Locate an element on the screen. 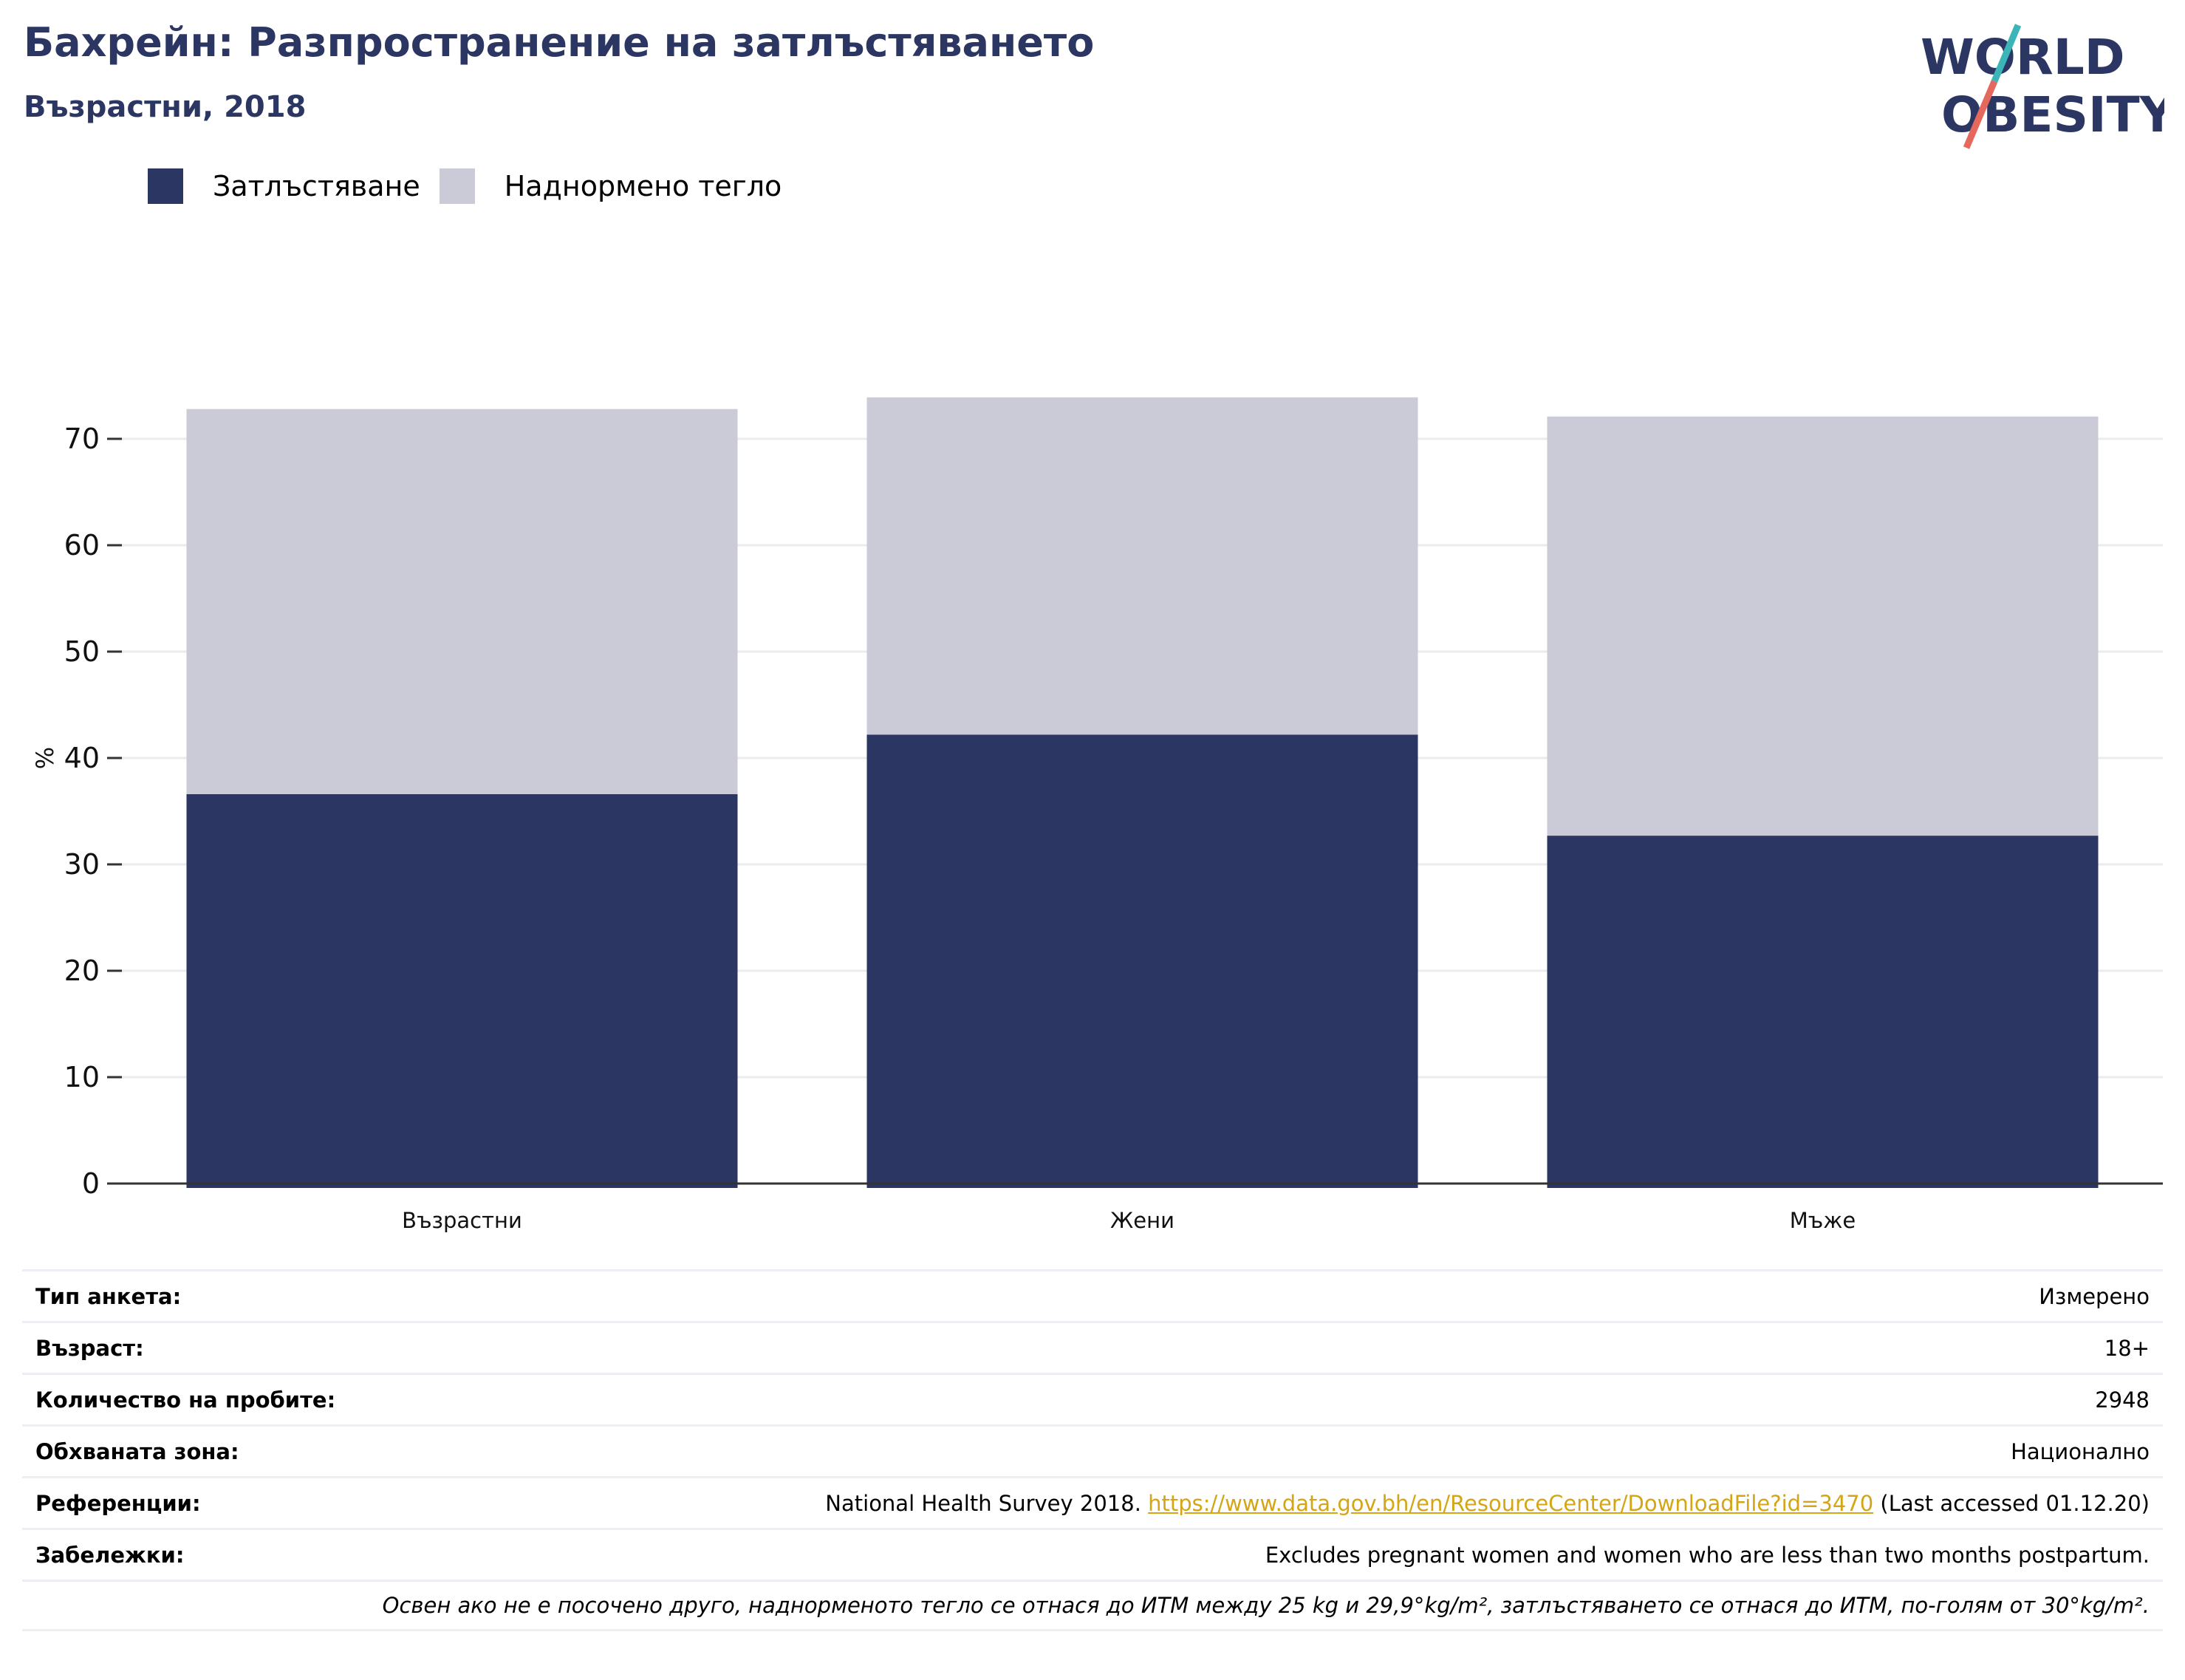 The height and width of the screenshot is (1680, 2185). chart-legend: Затлъстяване Наднормено тегло is located at coordinates (474, 186).